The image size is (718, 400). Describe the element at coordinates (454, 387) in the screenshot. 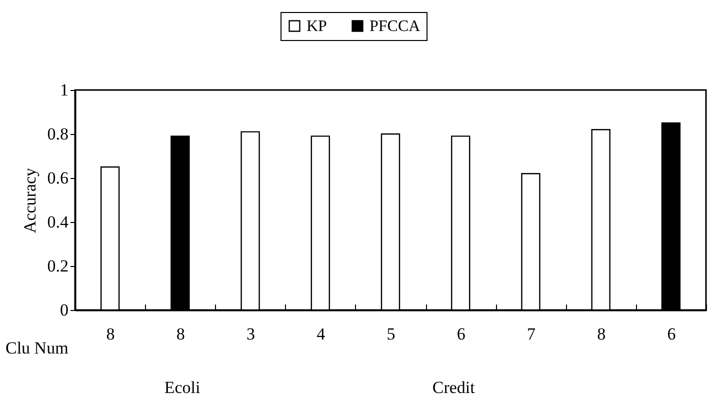

I see `text: Credit` at that location.